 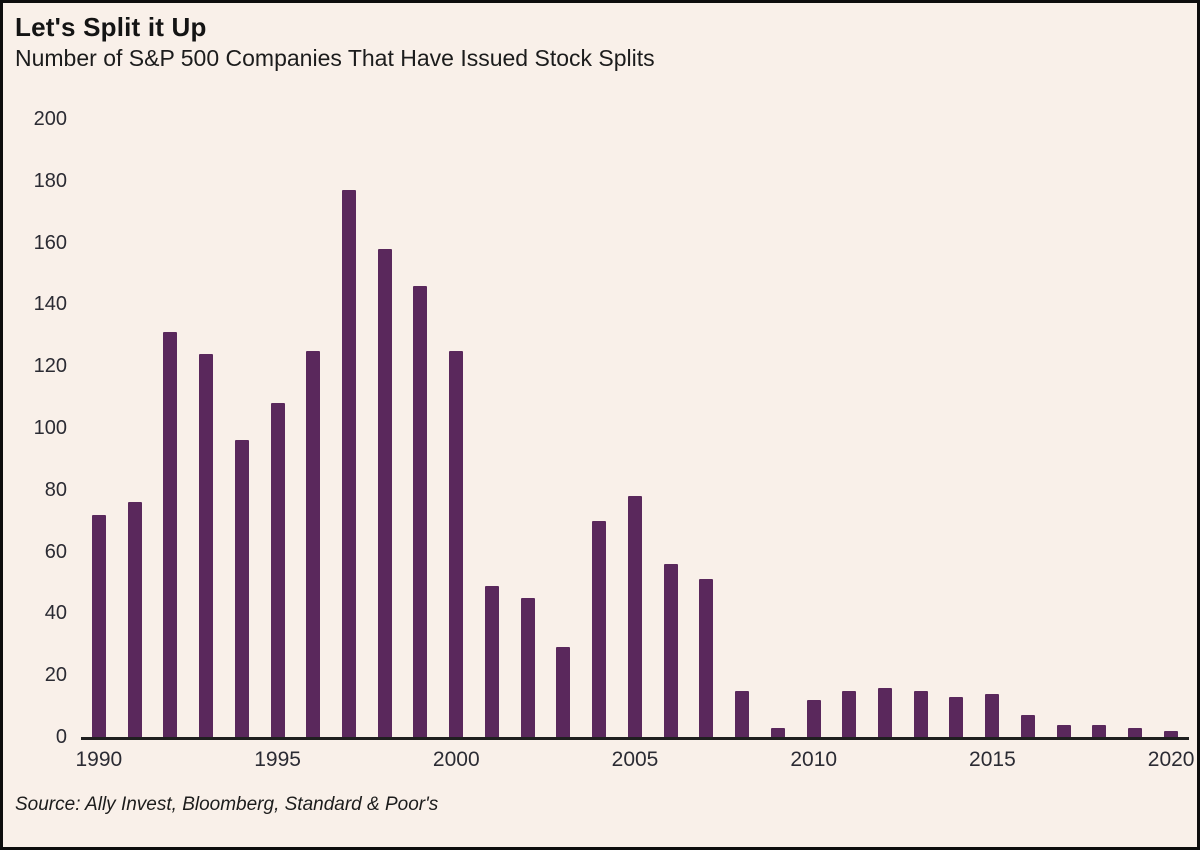 What do you see at coordinates (671, 428) in the screenshot?
I see `bar-slot-2006` at bounding box center [671, 428].